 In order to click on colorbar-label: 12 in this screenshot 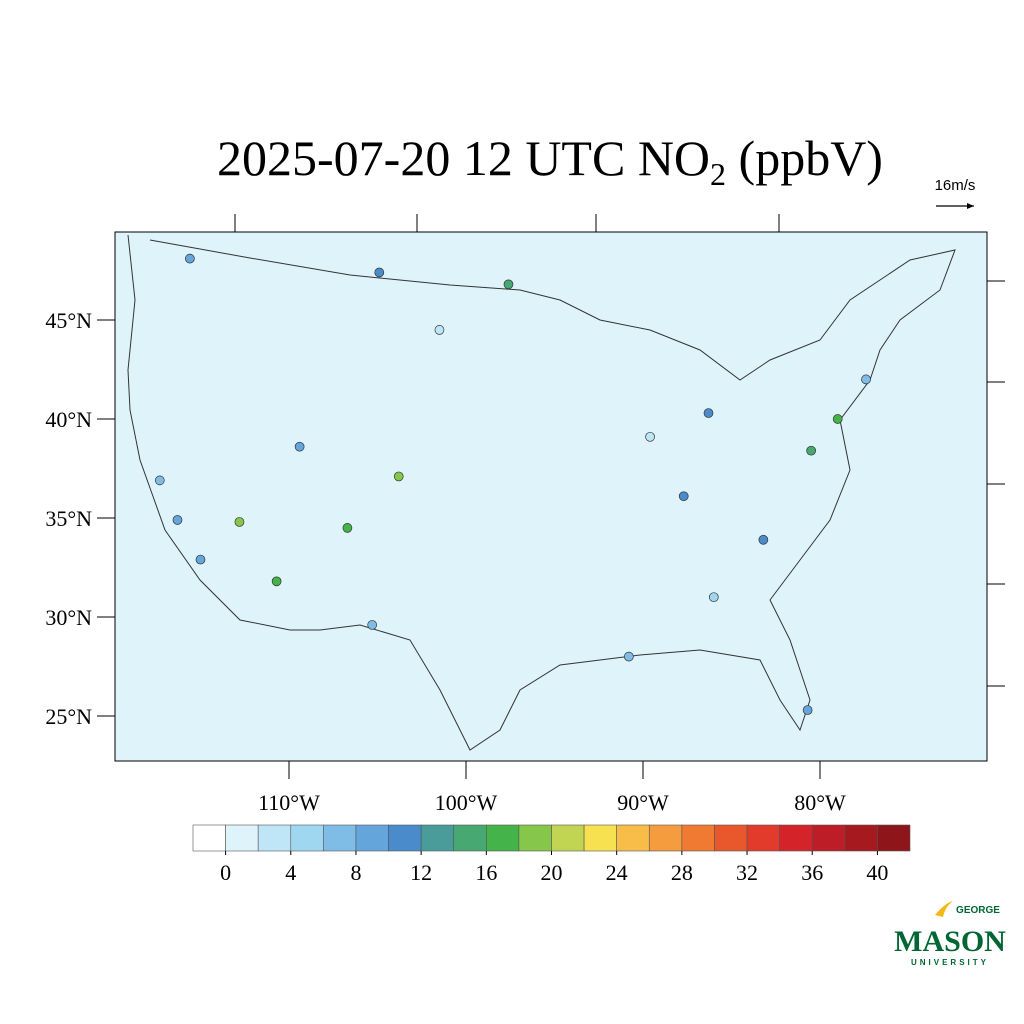, I will do `click(421, 872)`.